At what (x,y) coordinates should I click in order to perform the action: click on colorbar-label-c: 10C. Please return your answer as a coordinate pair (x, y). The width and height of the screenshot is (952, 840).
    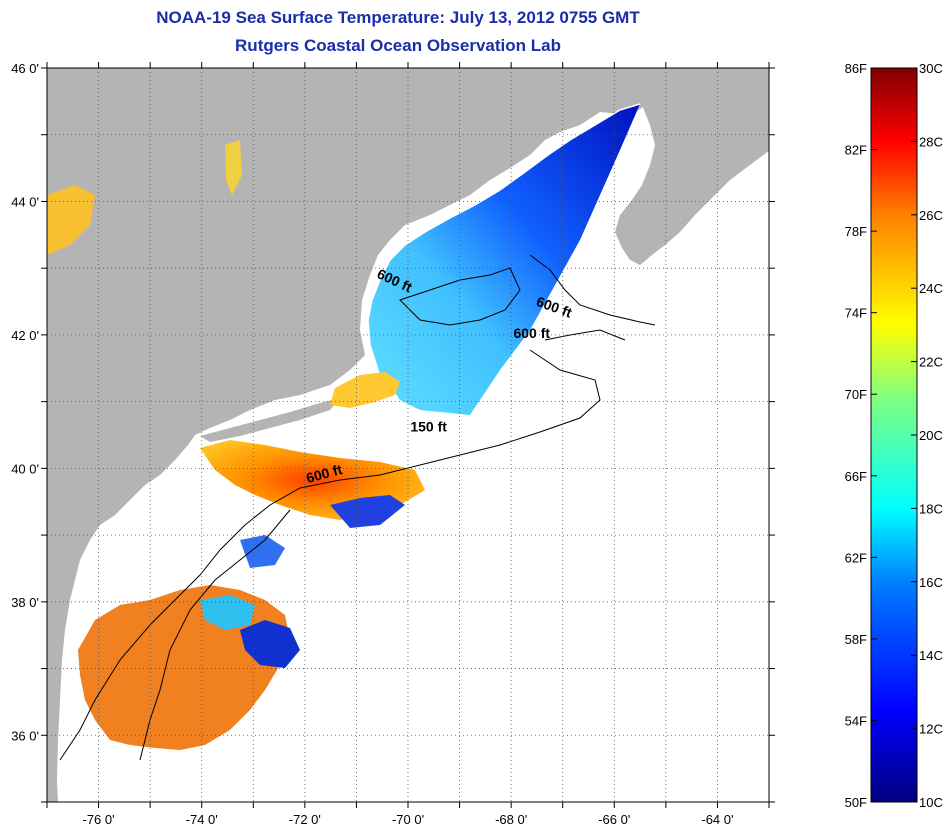
    Looking at the image, I should click on (931, 802).